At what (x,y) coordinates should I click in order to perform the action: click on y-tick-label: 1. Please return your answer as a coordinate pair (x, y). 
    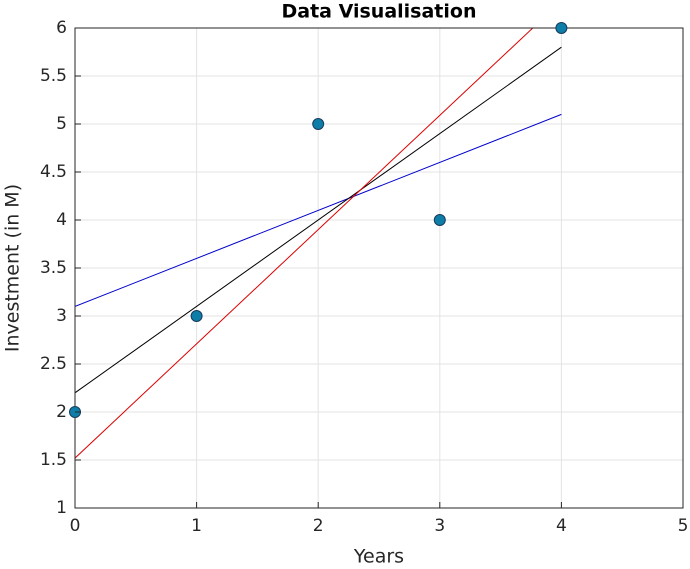
    Looking at the image, I should click on (61, 508).